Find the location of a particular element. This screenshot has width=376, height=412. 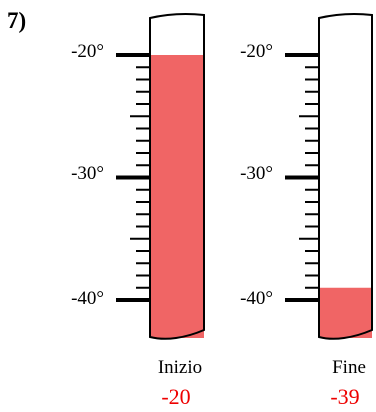

thermometer-inizio-tube is located at coordinates (177, 176).